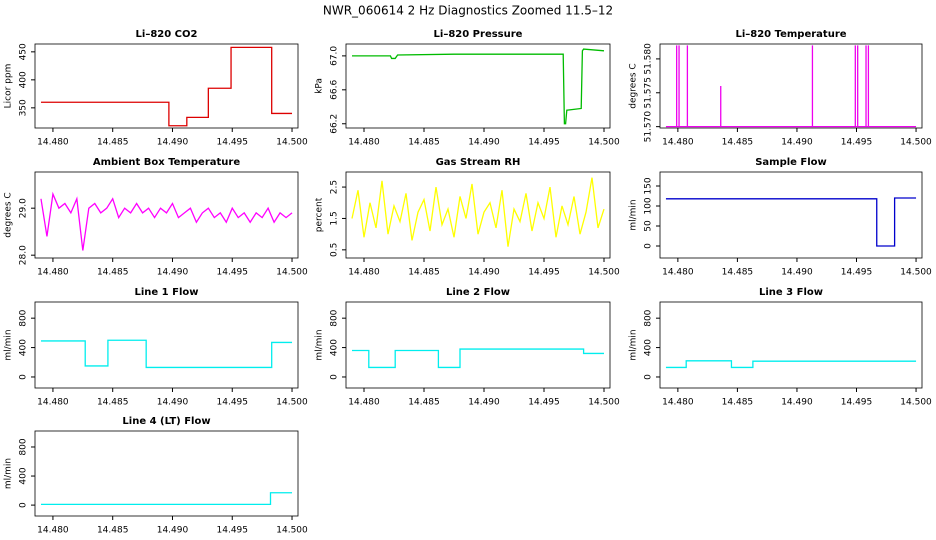 The height and width of the screenshot is (540, 936). Describe the element at coordinates (320, 86) in the screenshot. I see `y-axis-label: kPa` at that location.